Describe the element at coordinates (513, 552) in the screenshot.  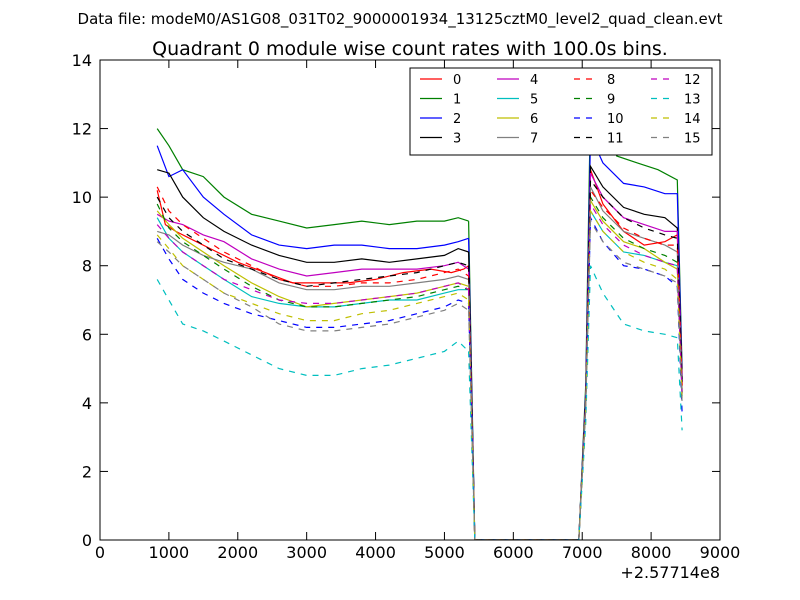
I see `x-tick-label: 6000` at that location.